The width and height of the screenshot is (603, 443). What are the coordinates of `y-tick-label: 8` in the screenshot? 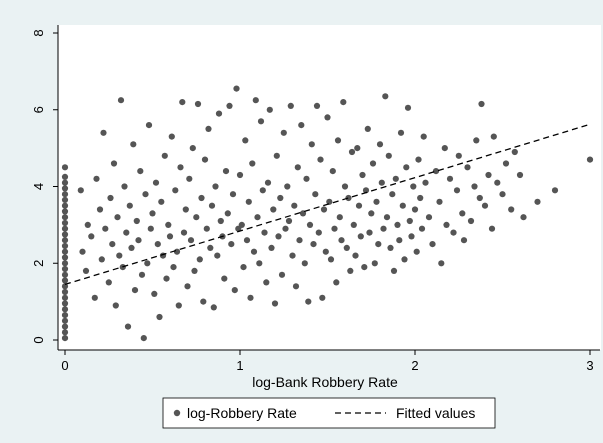 It's located at (38, 32).